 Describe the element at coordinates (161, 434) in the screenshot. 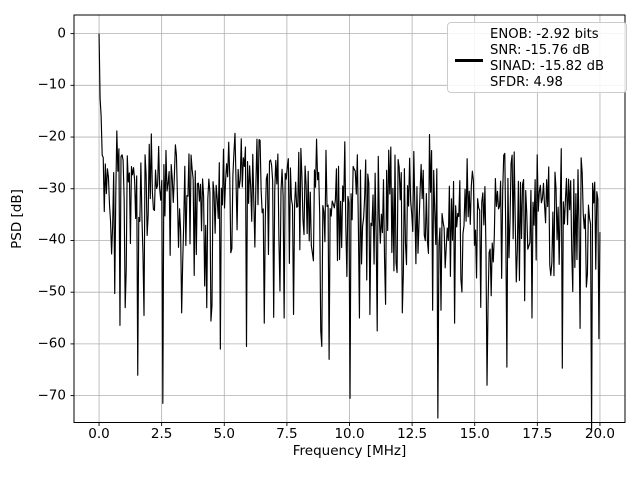

I see `x-tick-label: 2.5` at that location.